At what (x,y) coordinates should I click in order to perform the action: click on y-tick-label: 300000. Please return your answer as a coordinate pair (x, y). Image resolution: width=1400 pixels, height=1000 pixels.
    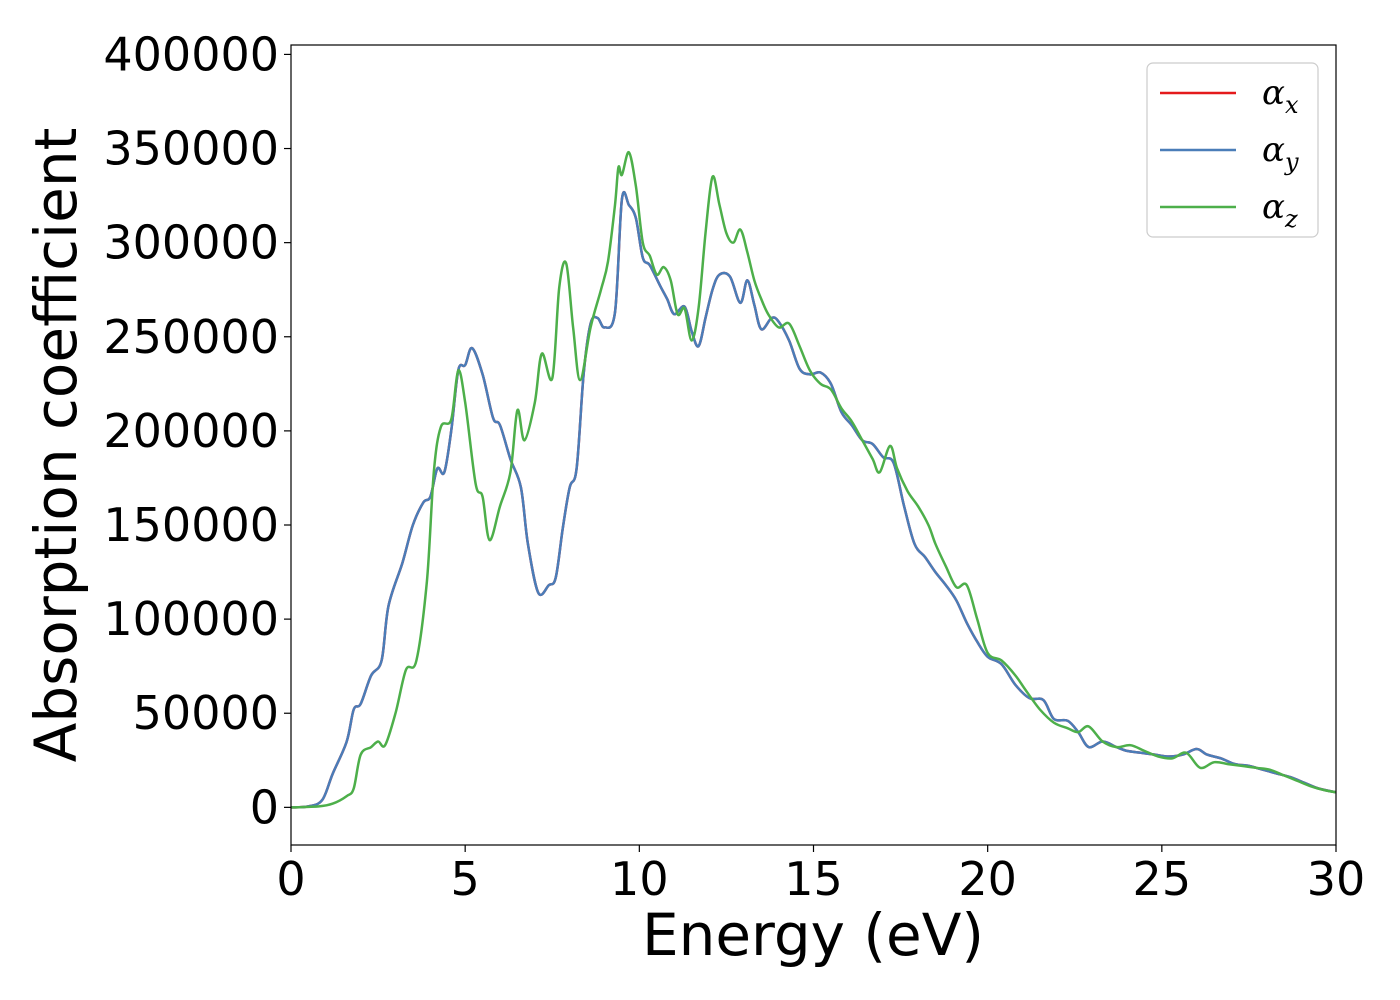
    Looking at the image, I should click on (191, 243).